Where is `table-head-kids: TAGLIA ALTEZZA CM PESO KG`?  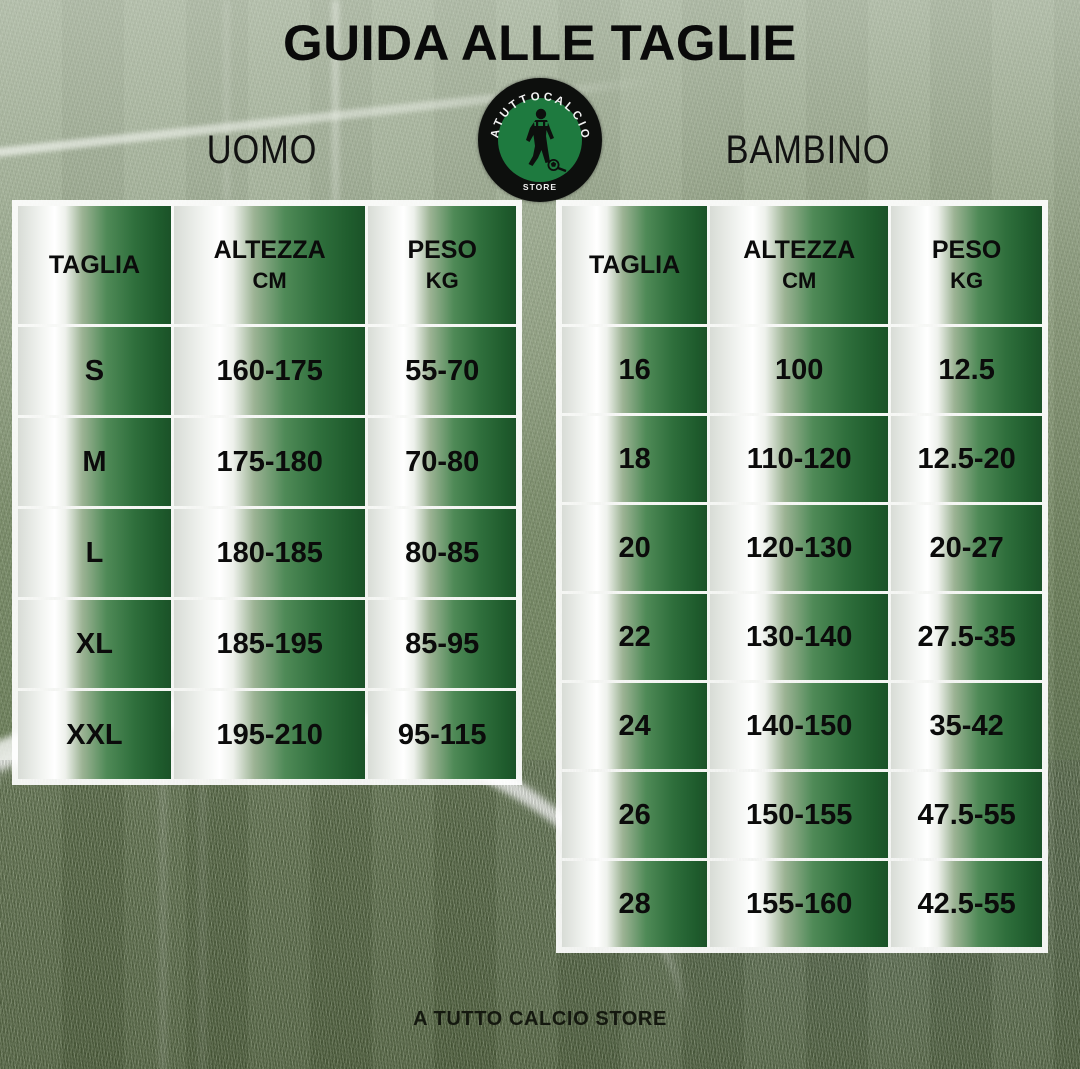 table-head-kids: TAGLIA ALTEZZA CM PESO KG is located at coordinates (802, 265).